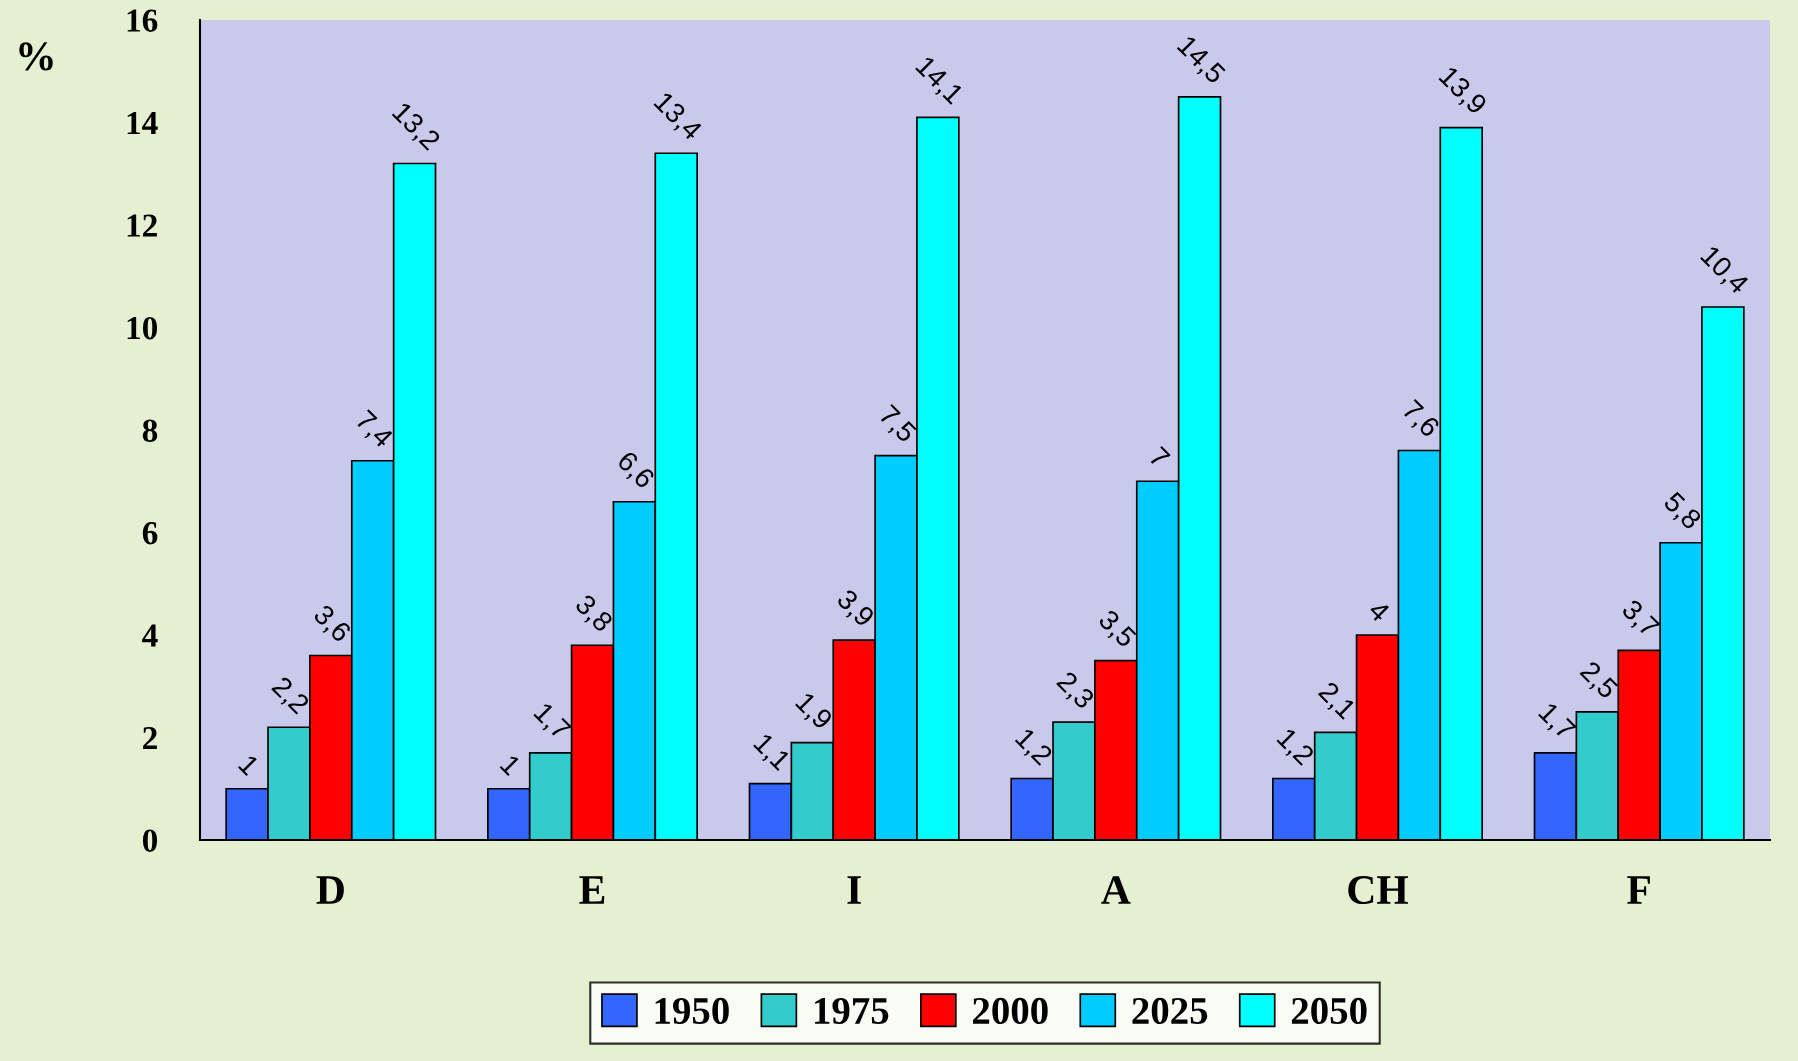  Describe the element at coordinates (330, 890) in the screenshot. I see `x-tick-label: D` at that location.